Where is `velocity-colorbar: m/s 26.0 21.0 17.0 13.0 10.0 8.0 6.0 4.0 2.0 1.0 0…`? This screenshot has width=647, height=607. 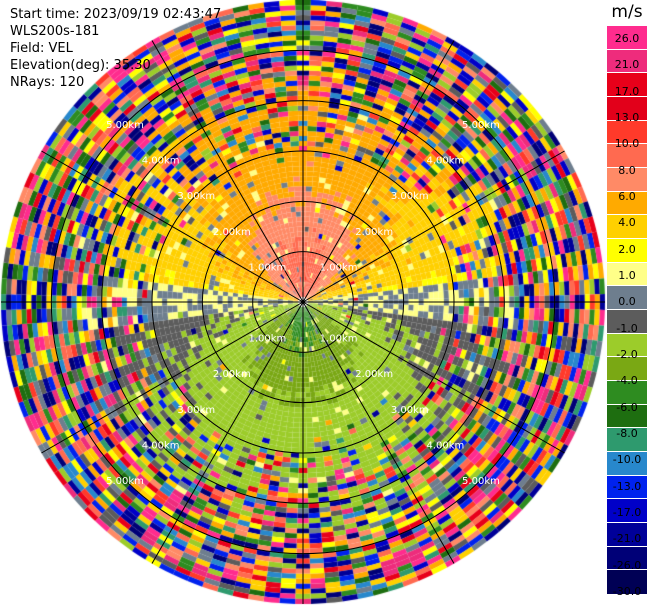
velocity-colorbar: m/s 26.0 21.0 17.0 13.0 10.0 8.0 6.0 4.0 2.0 1.0 0… is located at coordinates (627, 303).